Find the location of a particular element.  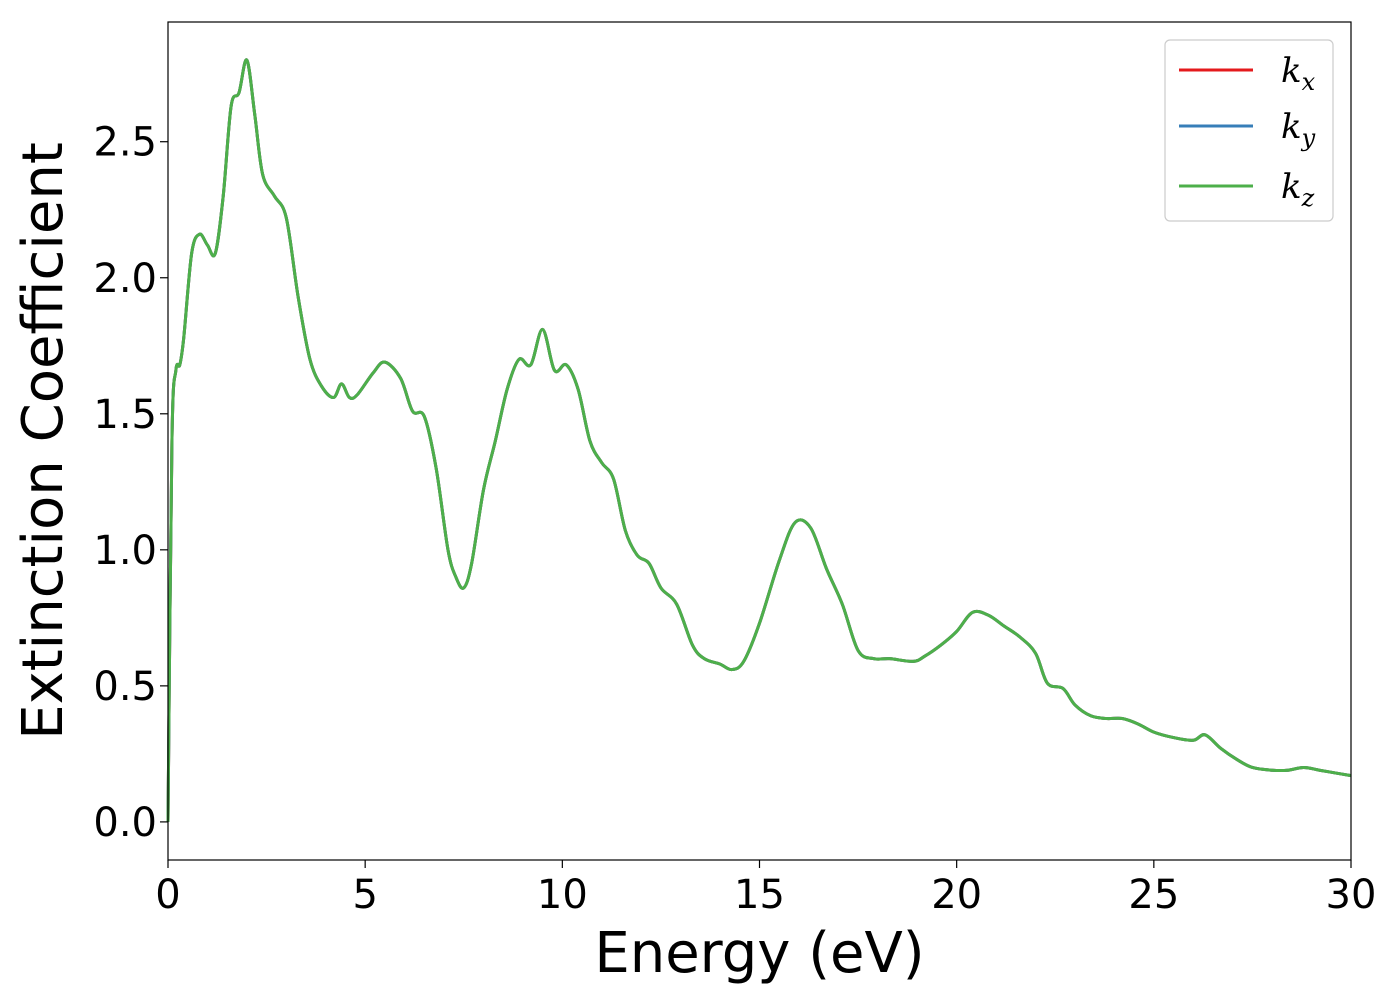

x-axis-label: Energy (eV) is located at coordinates (759, 953).